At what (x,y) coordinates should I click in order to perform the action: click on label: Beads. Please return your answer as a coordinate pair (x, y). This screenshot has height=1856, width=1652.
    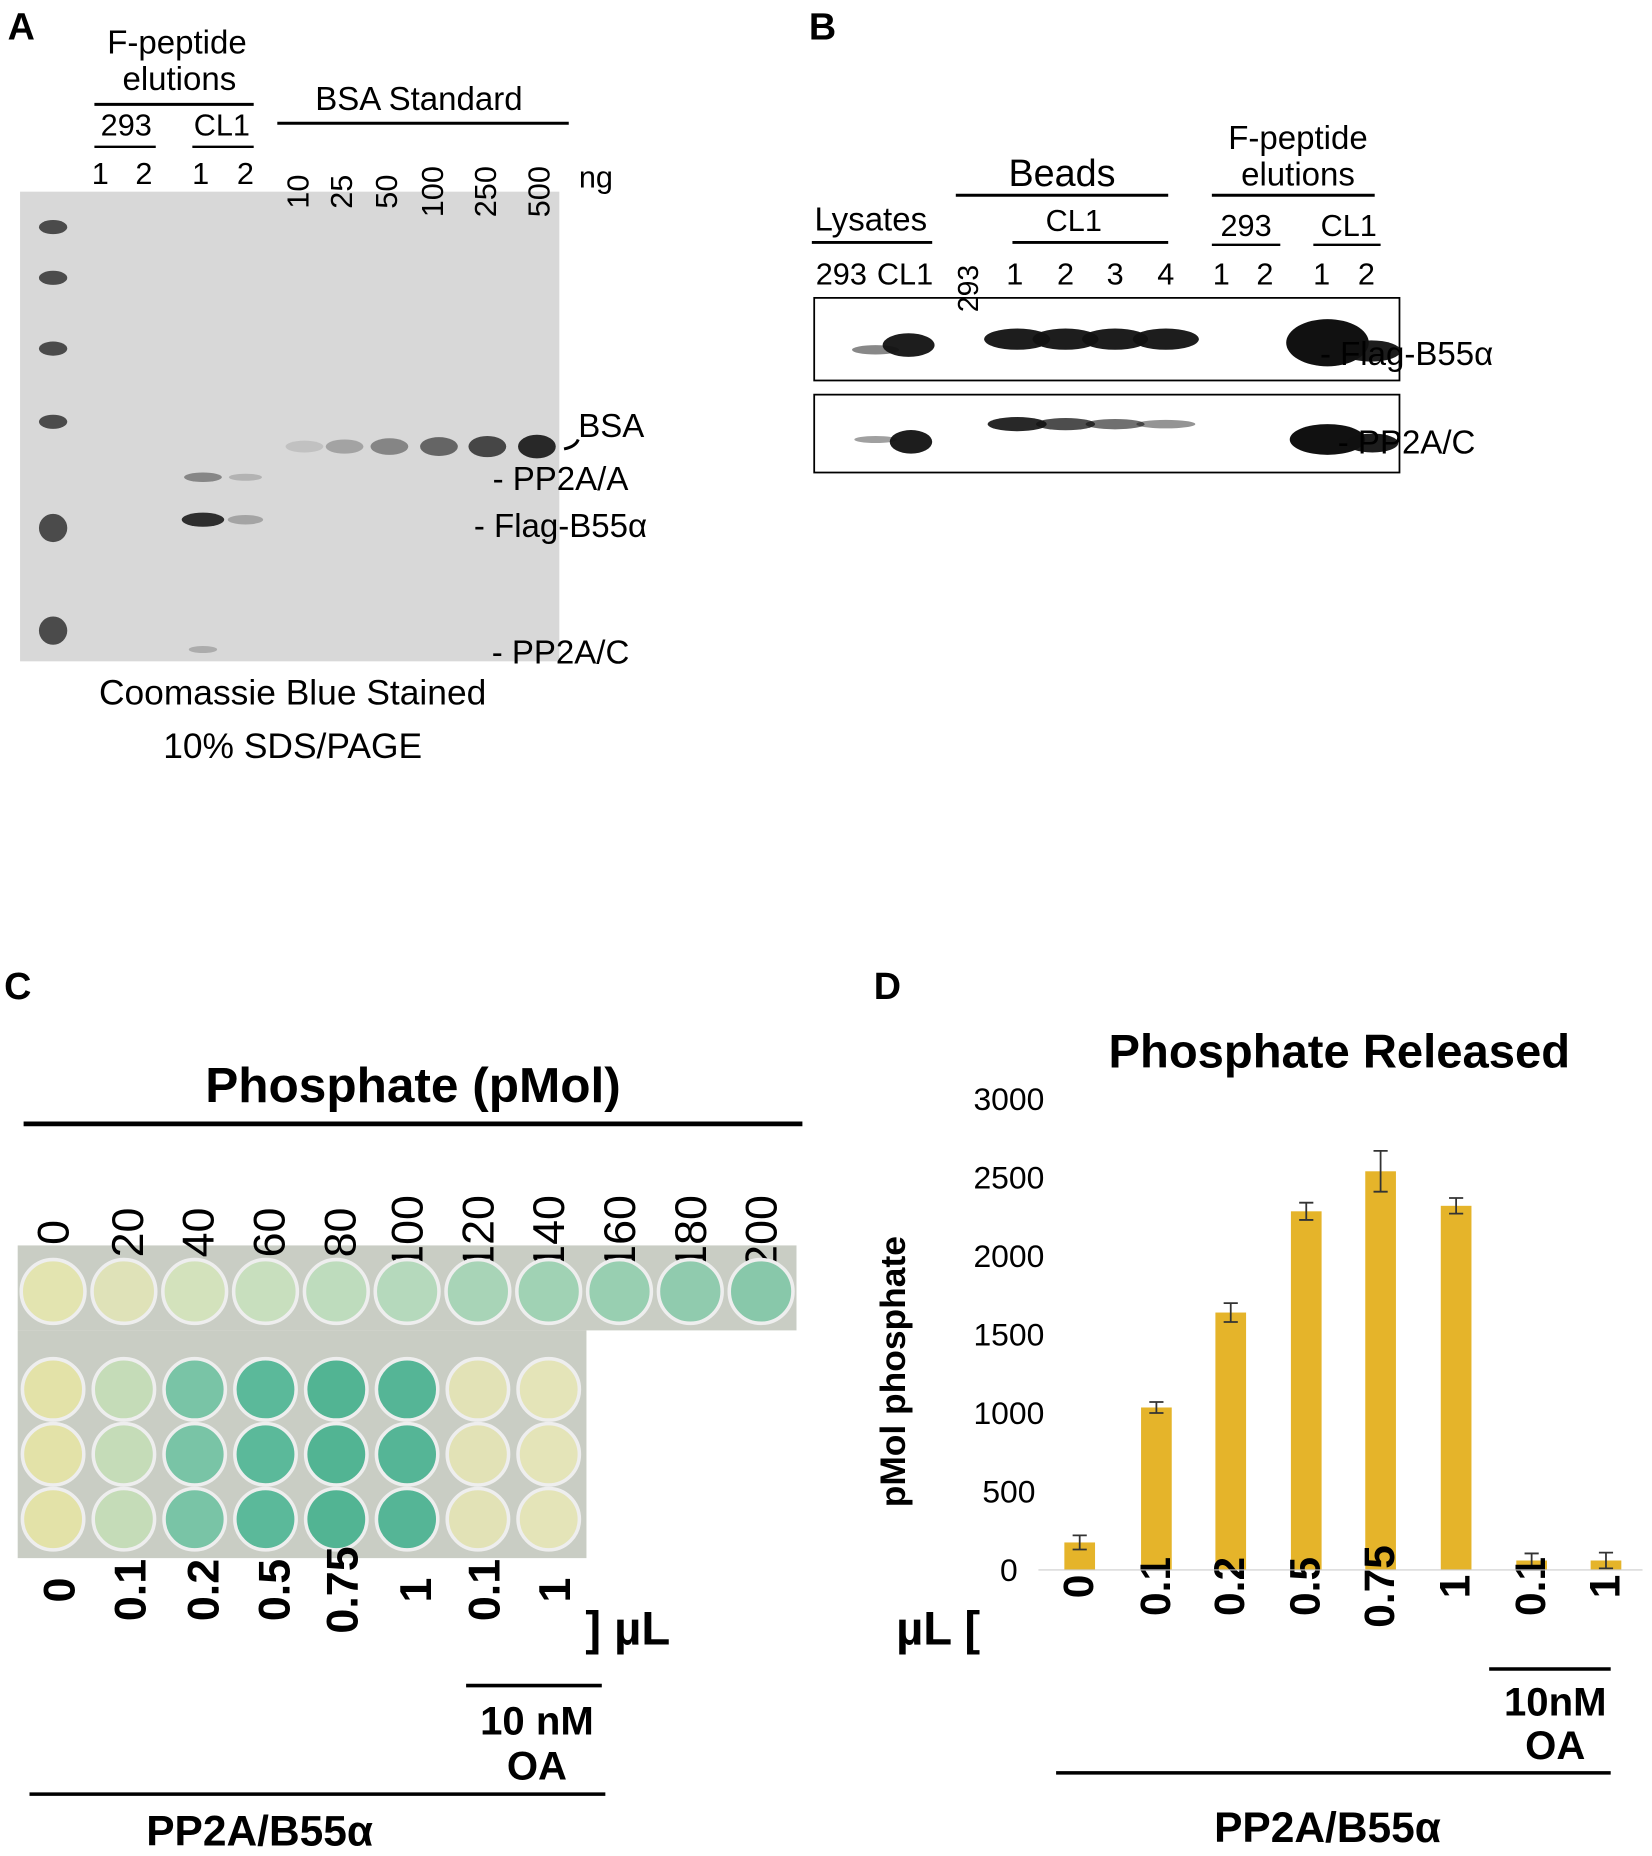
    Looking at the image, I should click on (1061, 173).